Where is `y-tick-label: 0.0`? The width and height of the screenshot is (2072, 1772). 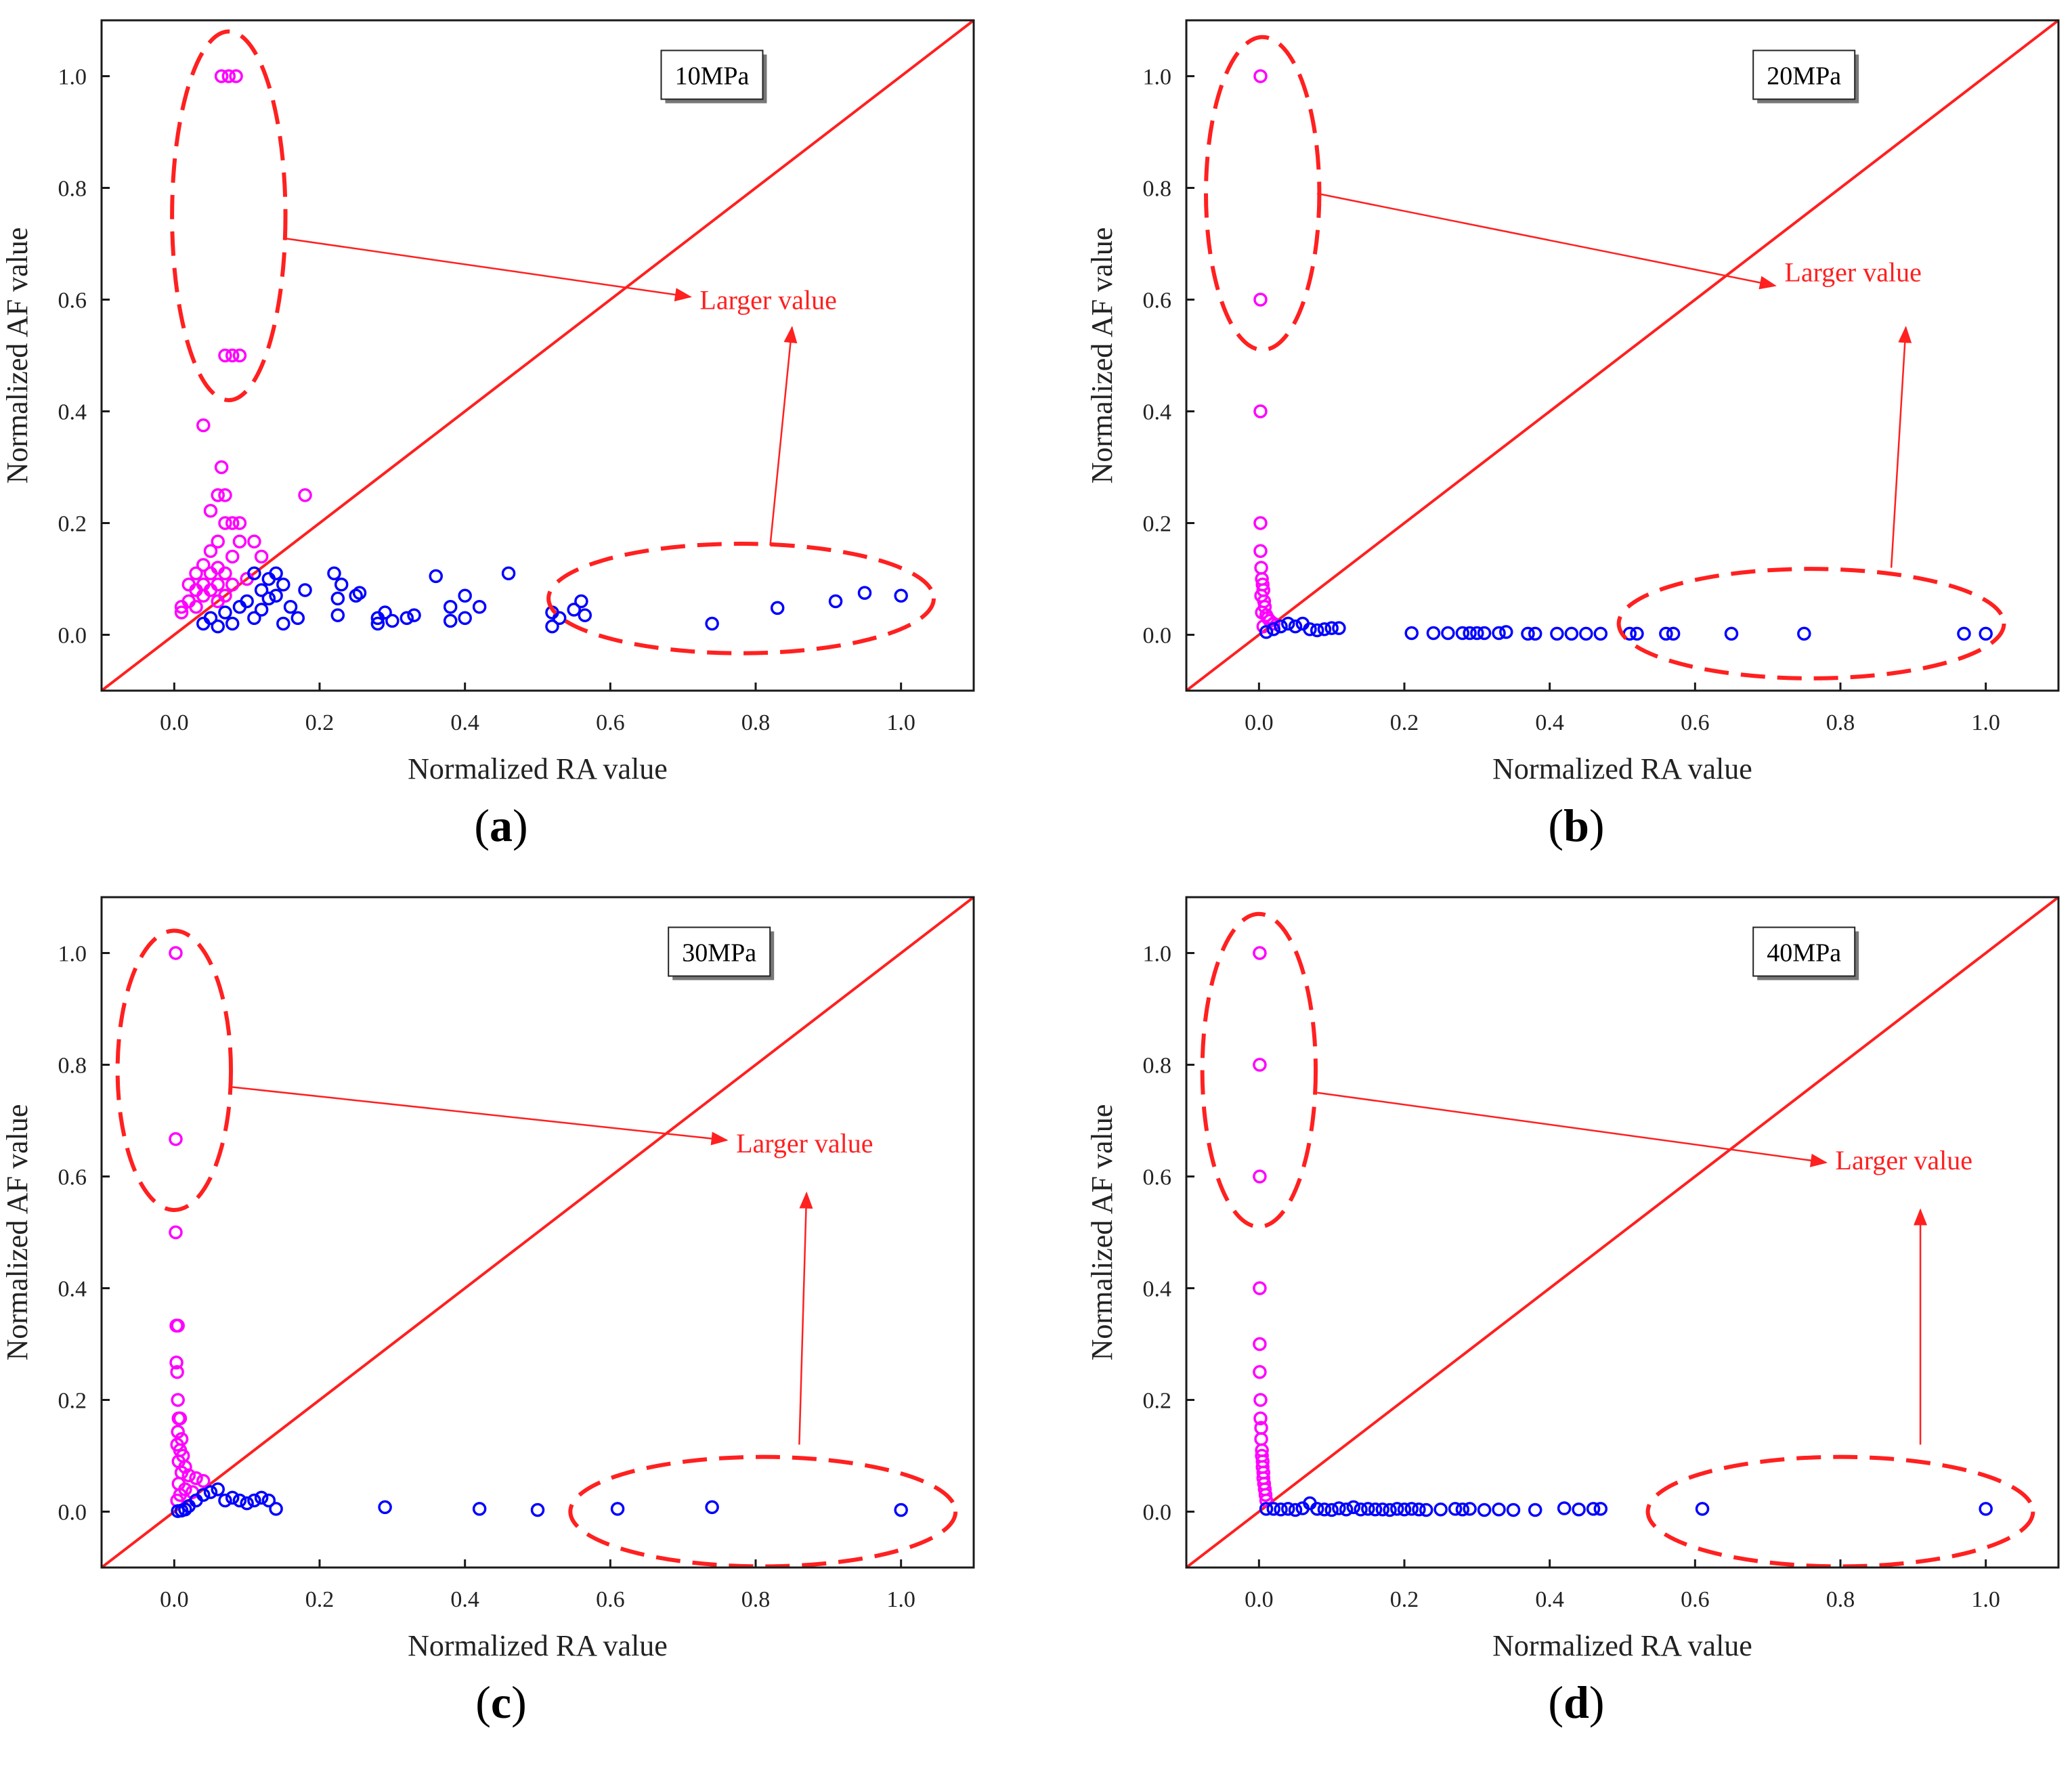 y-tick-label: 0.0 is located at coordinates (1157, 1513).